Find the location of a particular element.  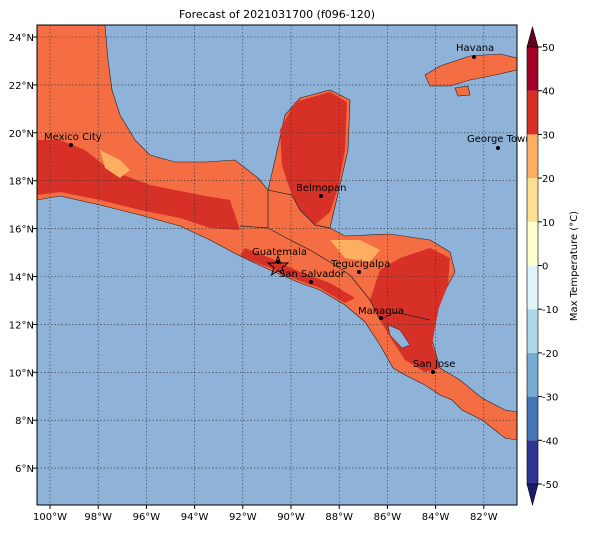

city-label: Tegucigalpa is located at coordinates (360, 264).